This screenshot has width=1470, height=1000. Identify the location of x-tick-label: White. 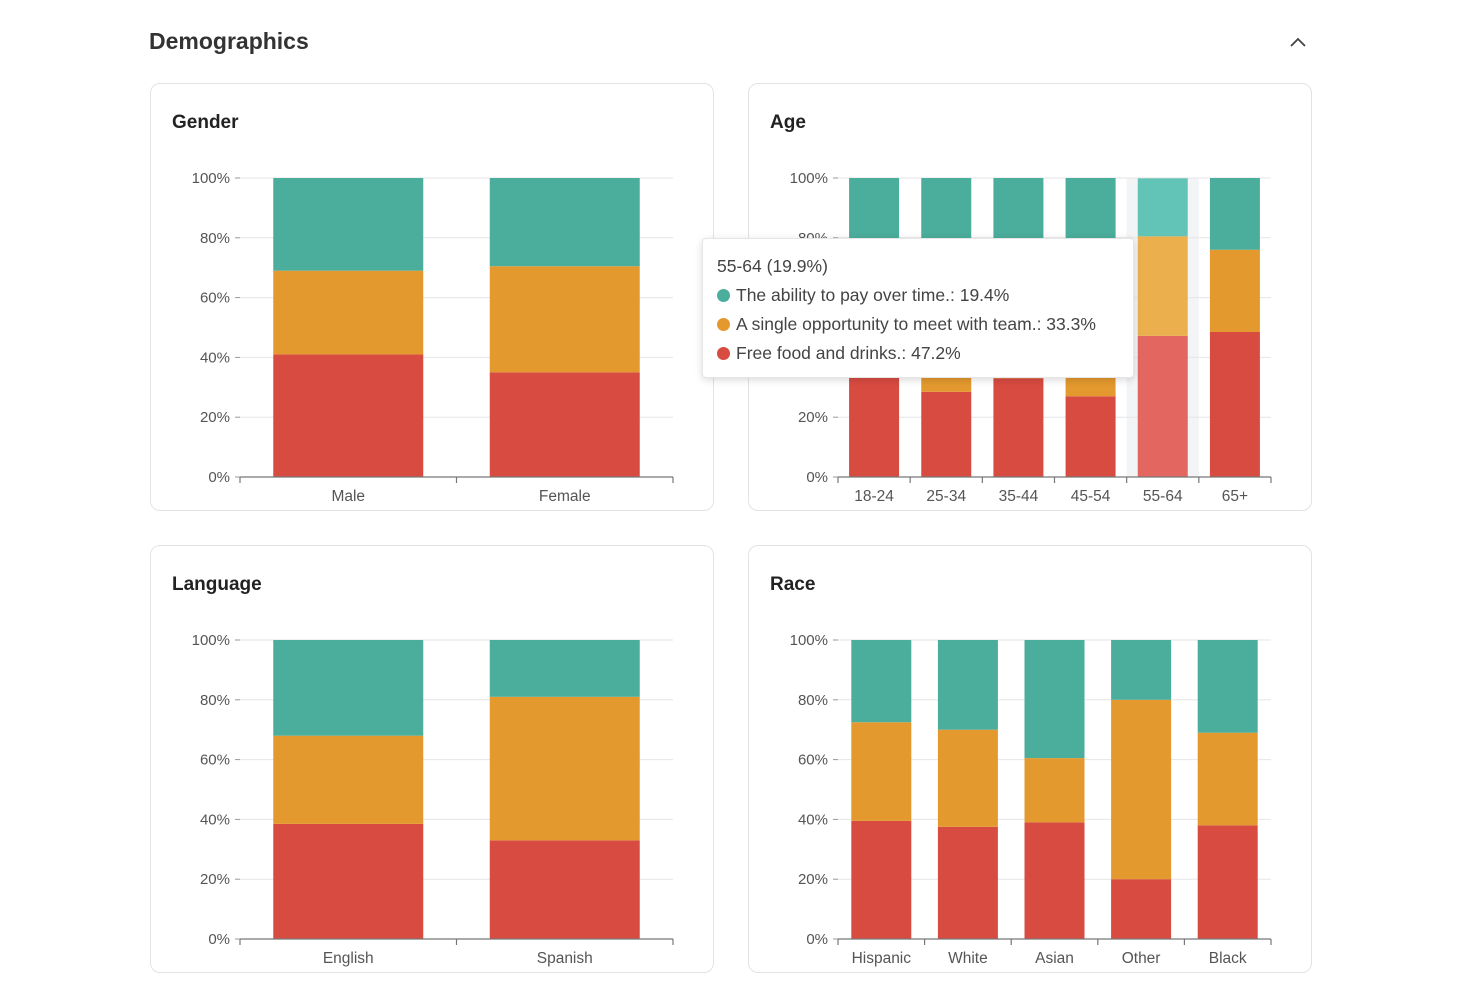
(968, 958).